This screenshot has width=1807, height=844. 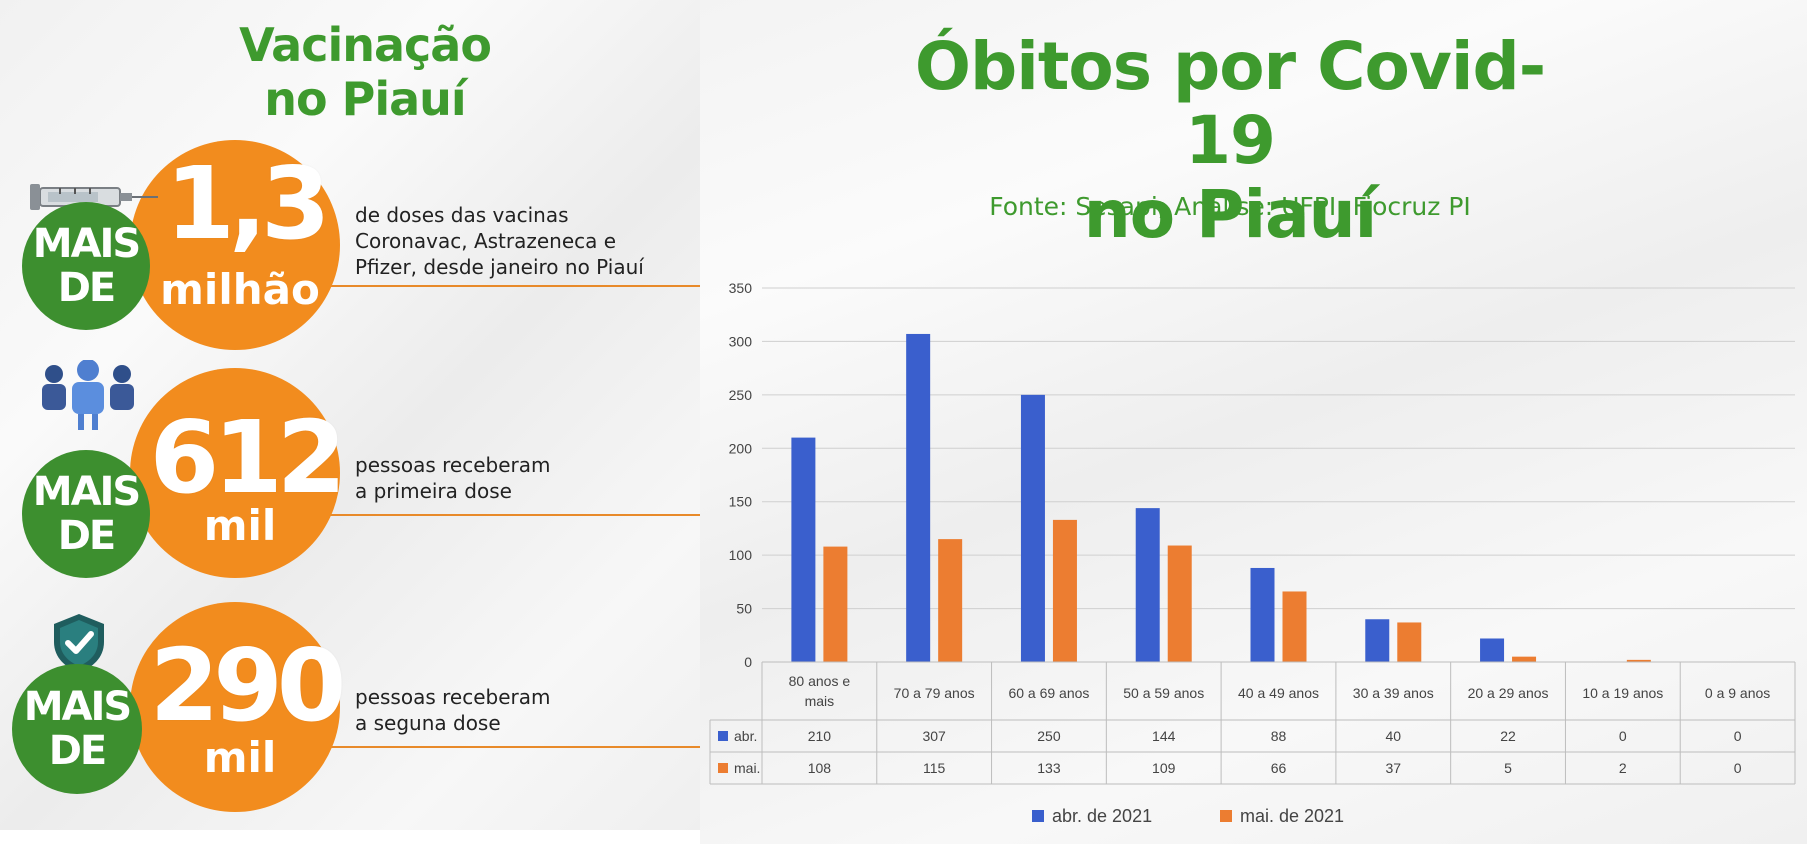 What do you see at coordinates (240, 289) in the screenshot?
I see `stat-unit: milhão` at bounding box center [240, 289].